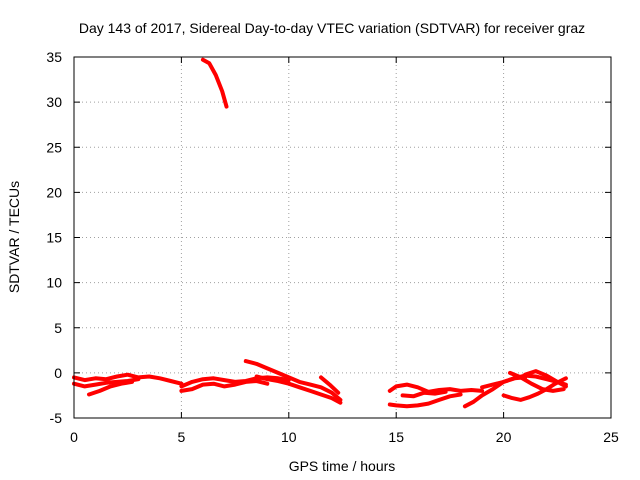 The image size is (640, 480). Describe the element at coordinates (224, 386) in the screenshot. I see `series-arc-e` at that location.